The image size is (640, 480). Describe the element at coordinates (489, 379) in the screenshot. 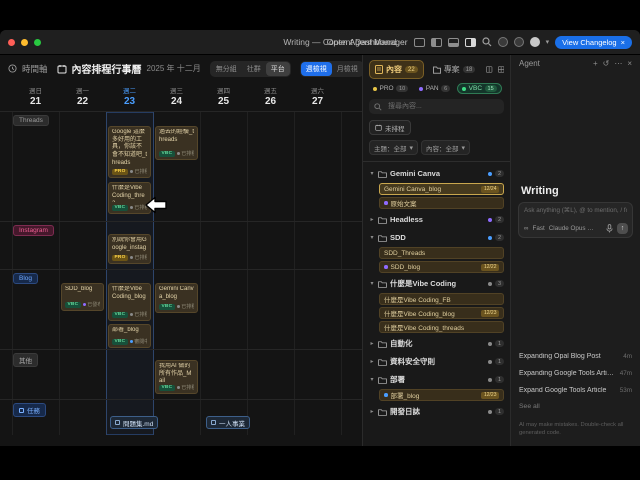

I see `status-dot` at that location.